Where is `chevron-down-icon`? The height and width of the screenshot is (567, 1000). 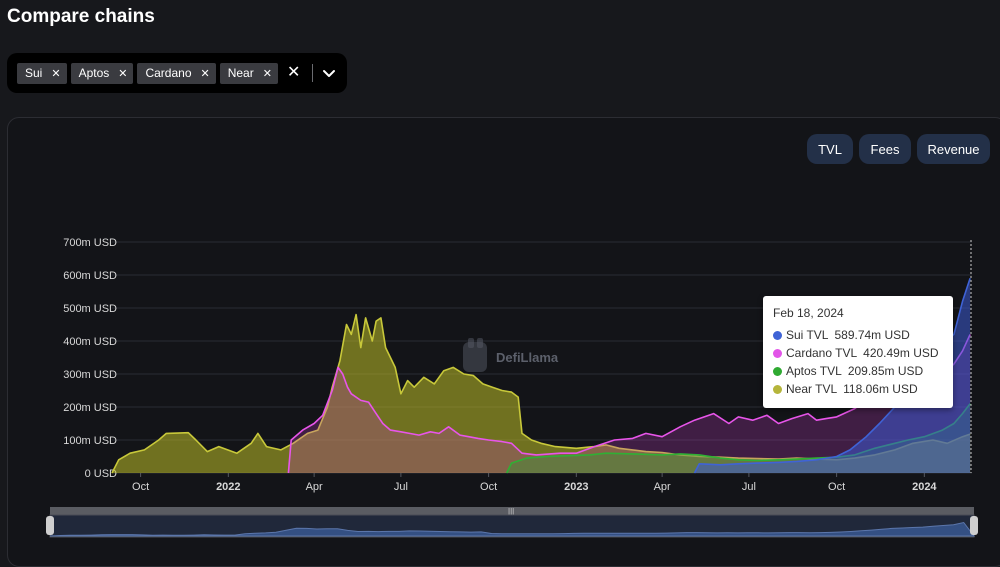 chevron-down-icon is located at coordinates (329, 73).